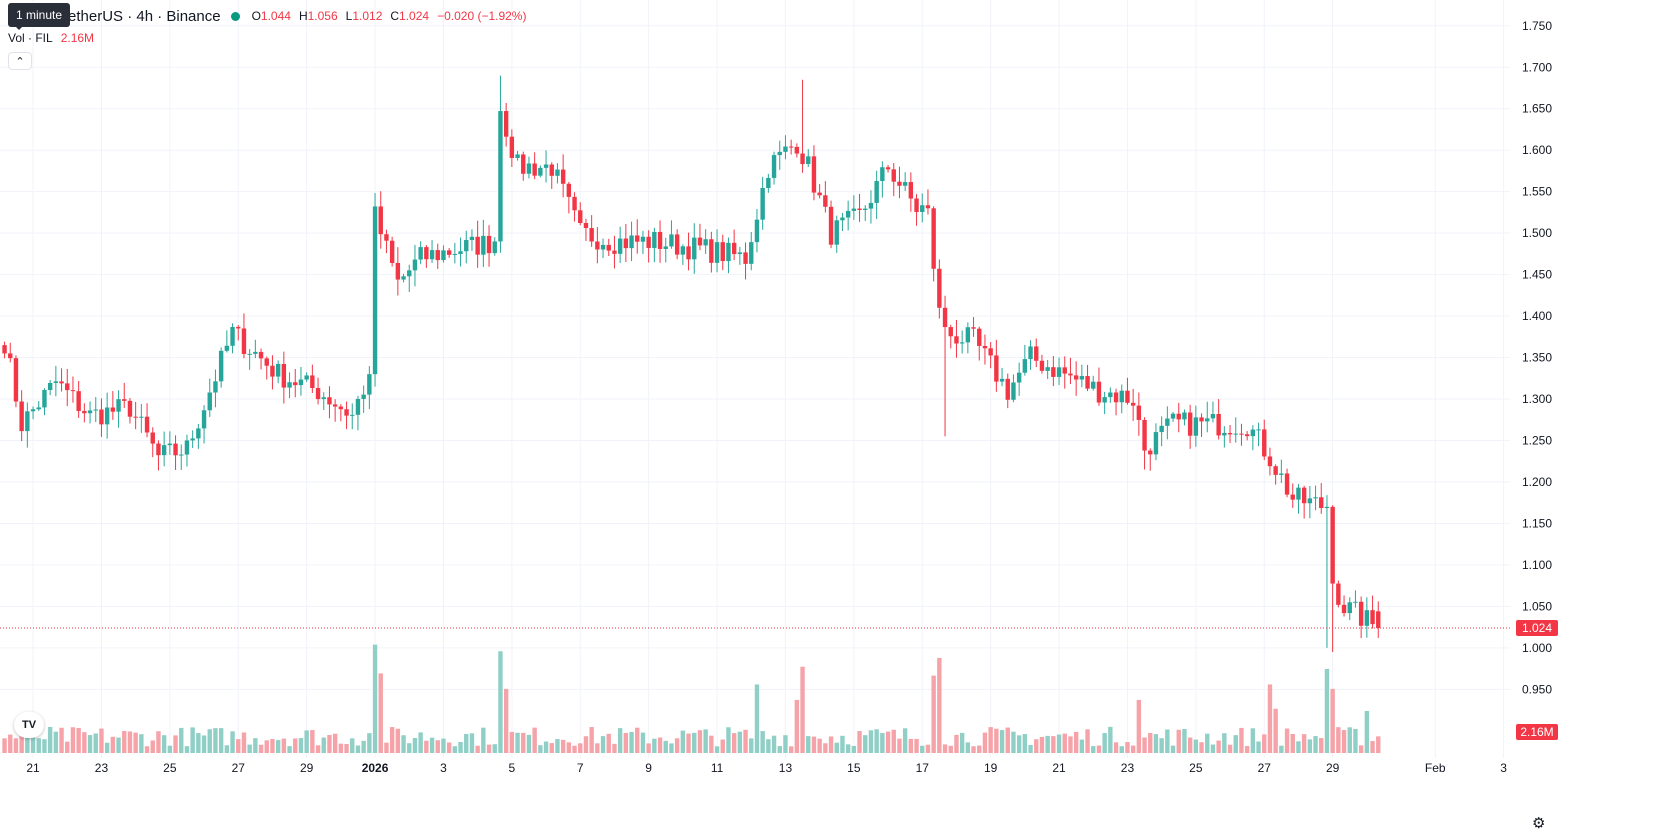  I want to click on symbol-title: etherUS · 4h · Binance, so click(144, 16).